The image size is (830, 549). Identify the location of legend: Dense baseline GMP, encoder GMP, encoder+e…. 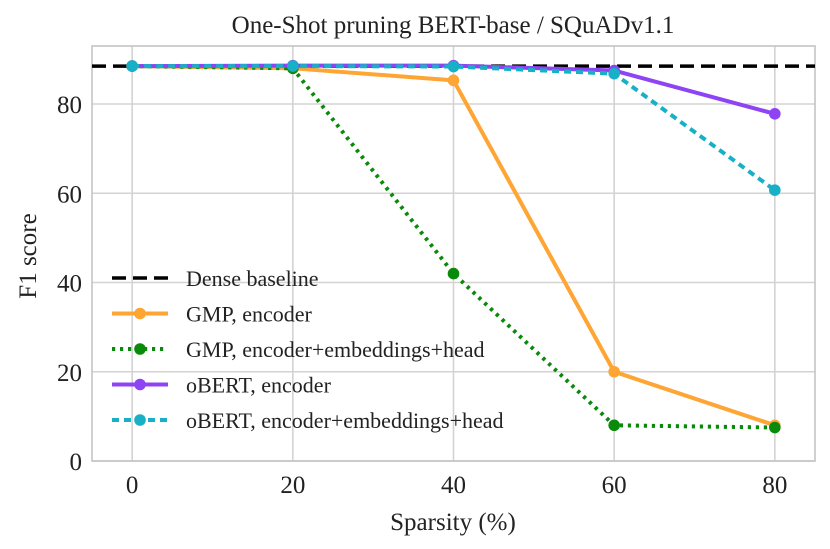
(308, 349).